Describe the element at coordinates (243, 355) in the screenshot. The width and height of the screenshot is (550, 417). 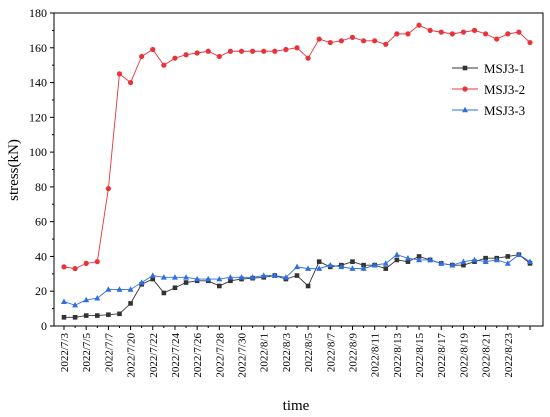
I see `x-tick-label: 2022/7/30` at that location.